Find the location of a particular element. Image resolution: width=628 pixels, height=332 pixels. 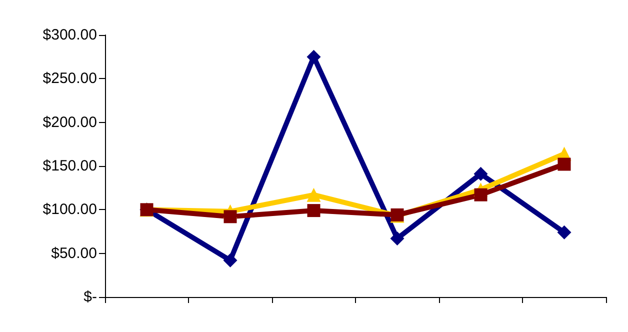

y-tick-label: $200.00 is located at coordinates (69, 122).